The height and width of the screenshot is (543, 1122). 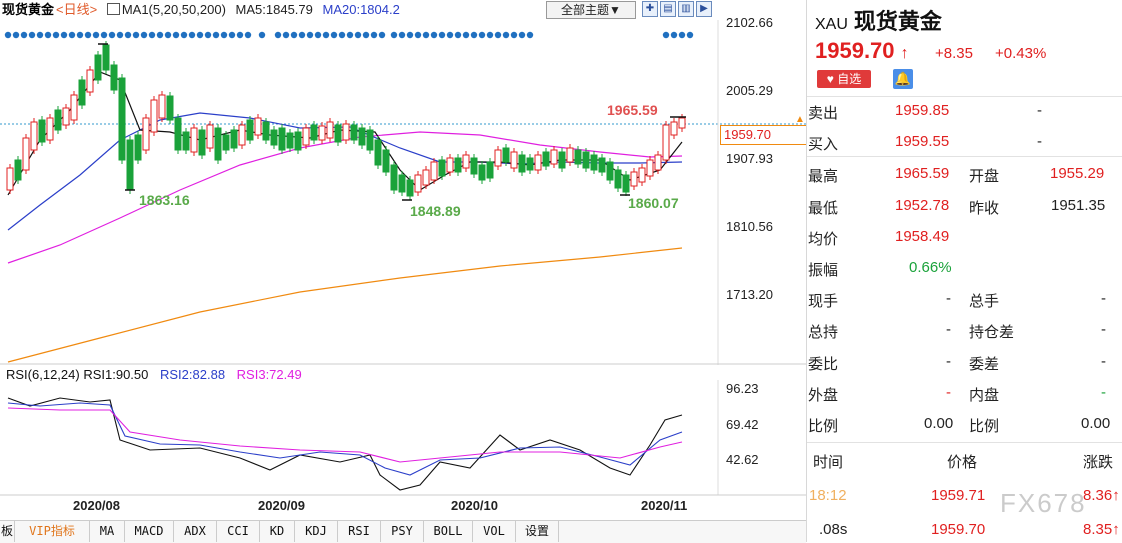 I want to click on tab-adx: ADX, so click(x=195, y=531).